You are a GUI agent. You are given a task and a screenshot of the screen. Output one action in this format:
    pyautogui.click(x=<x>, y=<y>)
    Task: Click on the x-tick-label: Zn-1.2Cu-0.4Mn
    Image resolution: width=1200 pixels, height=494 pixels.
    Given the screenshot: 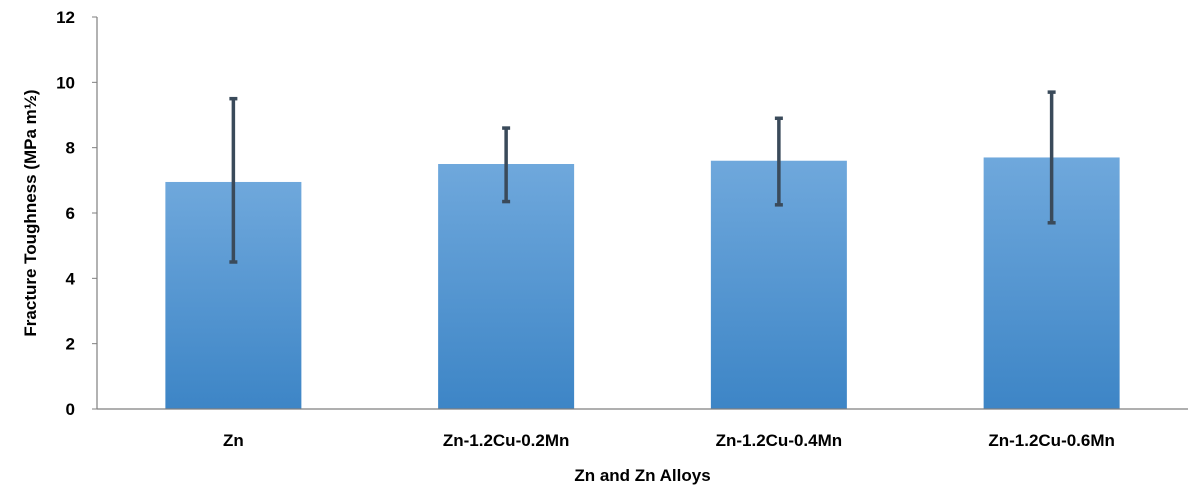 What is the action you would take?
    pyautogui.click(x=779, y=440)
    